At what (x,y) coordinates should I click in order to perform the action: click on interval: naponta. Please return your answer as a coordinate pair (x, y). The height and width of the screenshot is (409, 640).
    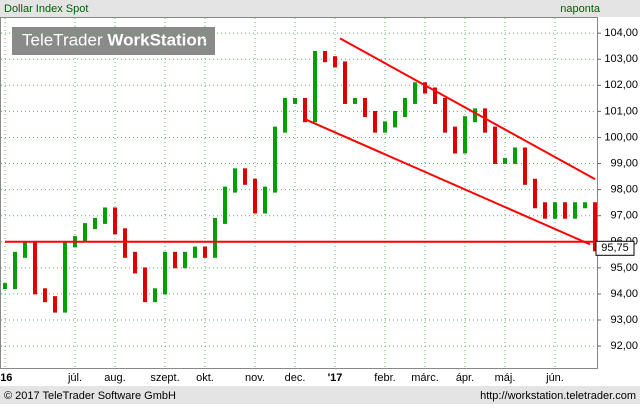
    Looking at the image, I should click on (580, 9).